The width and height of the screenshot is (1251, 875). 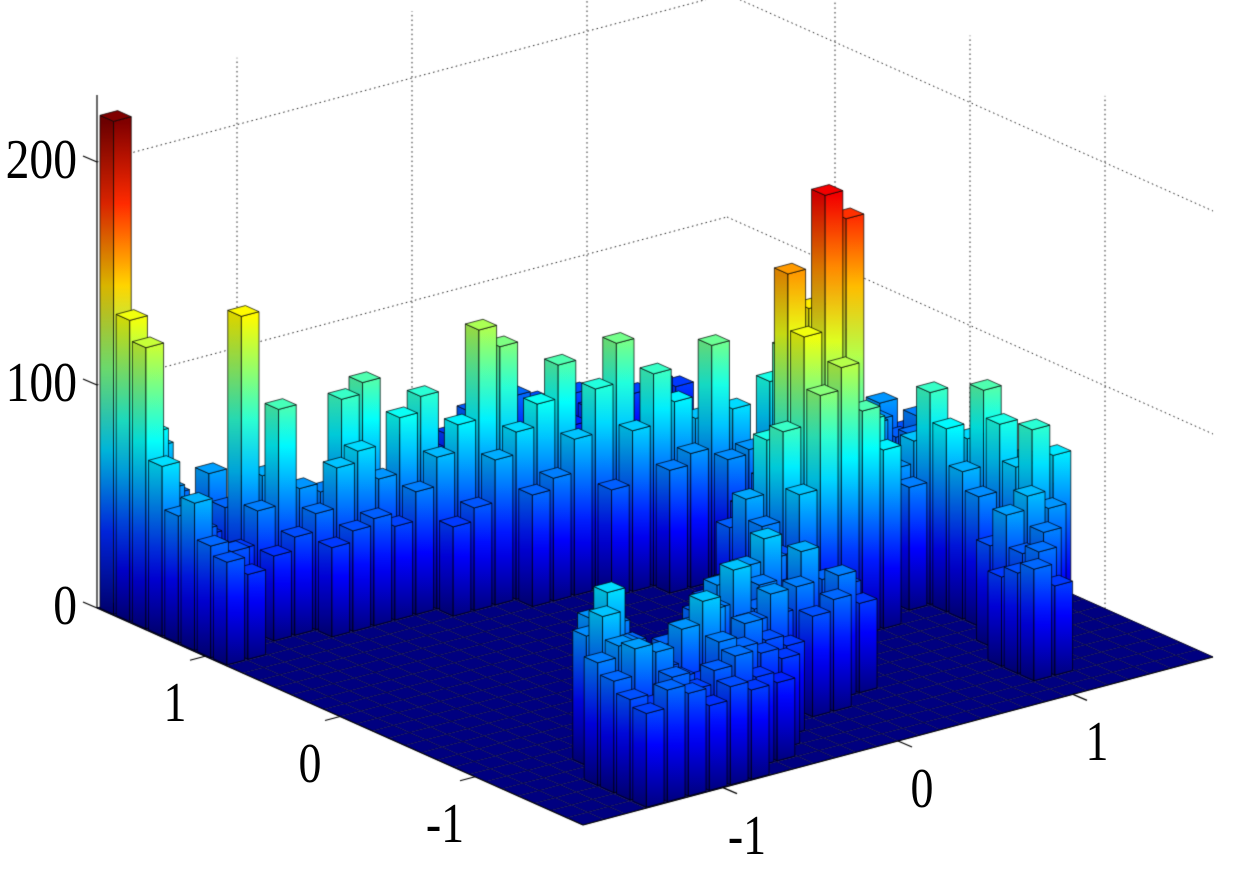 I want to click on z-tick-label-0: 0, so click(x=65, y=606).